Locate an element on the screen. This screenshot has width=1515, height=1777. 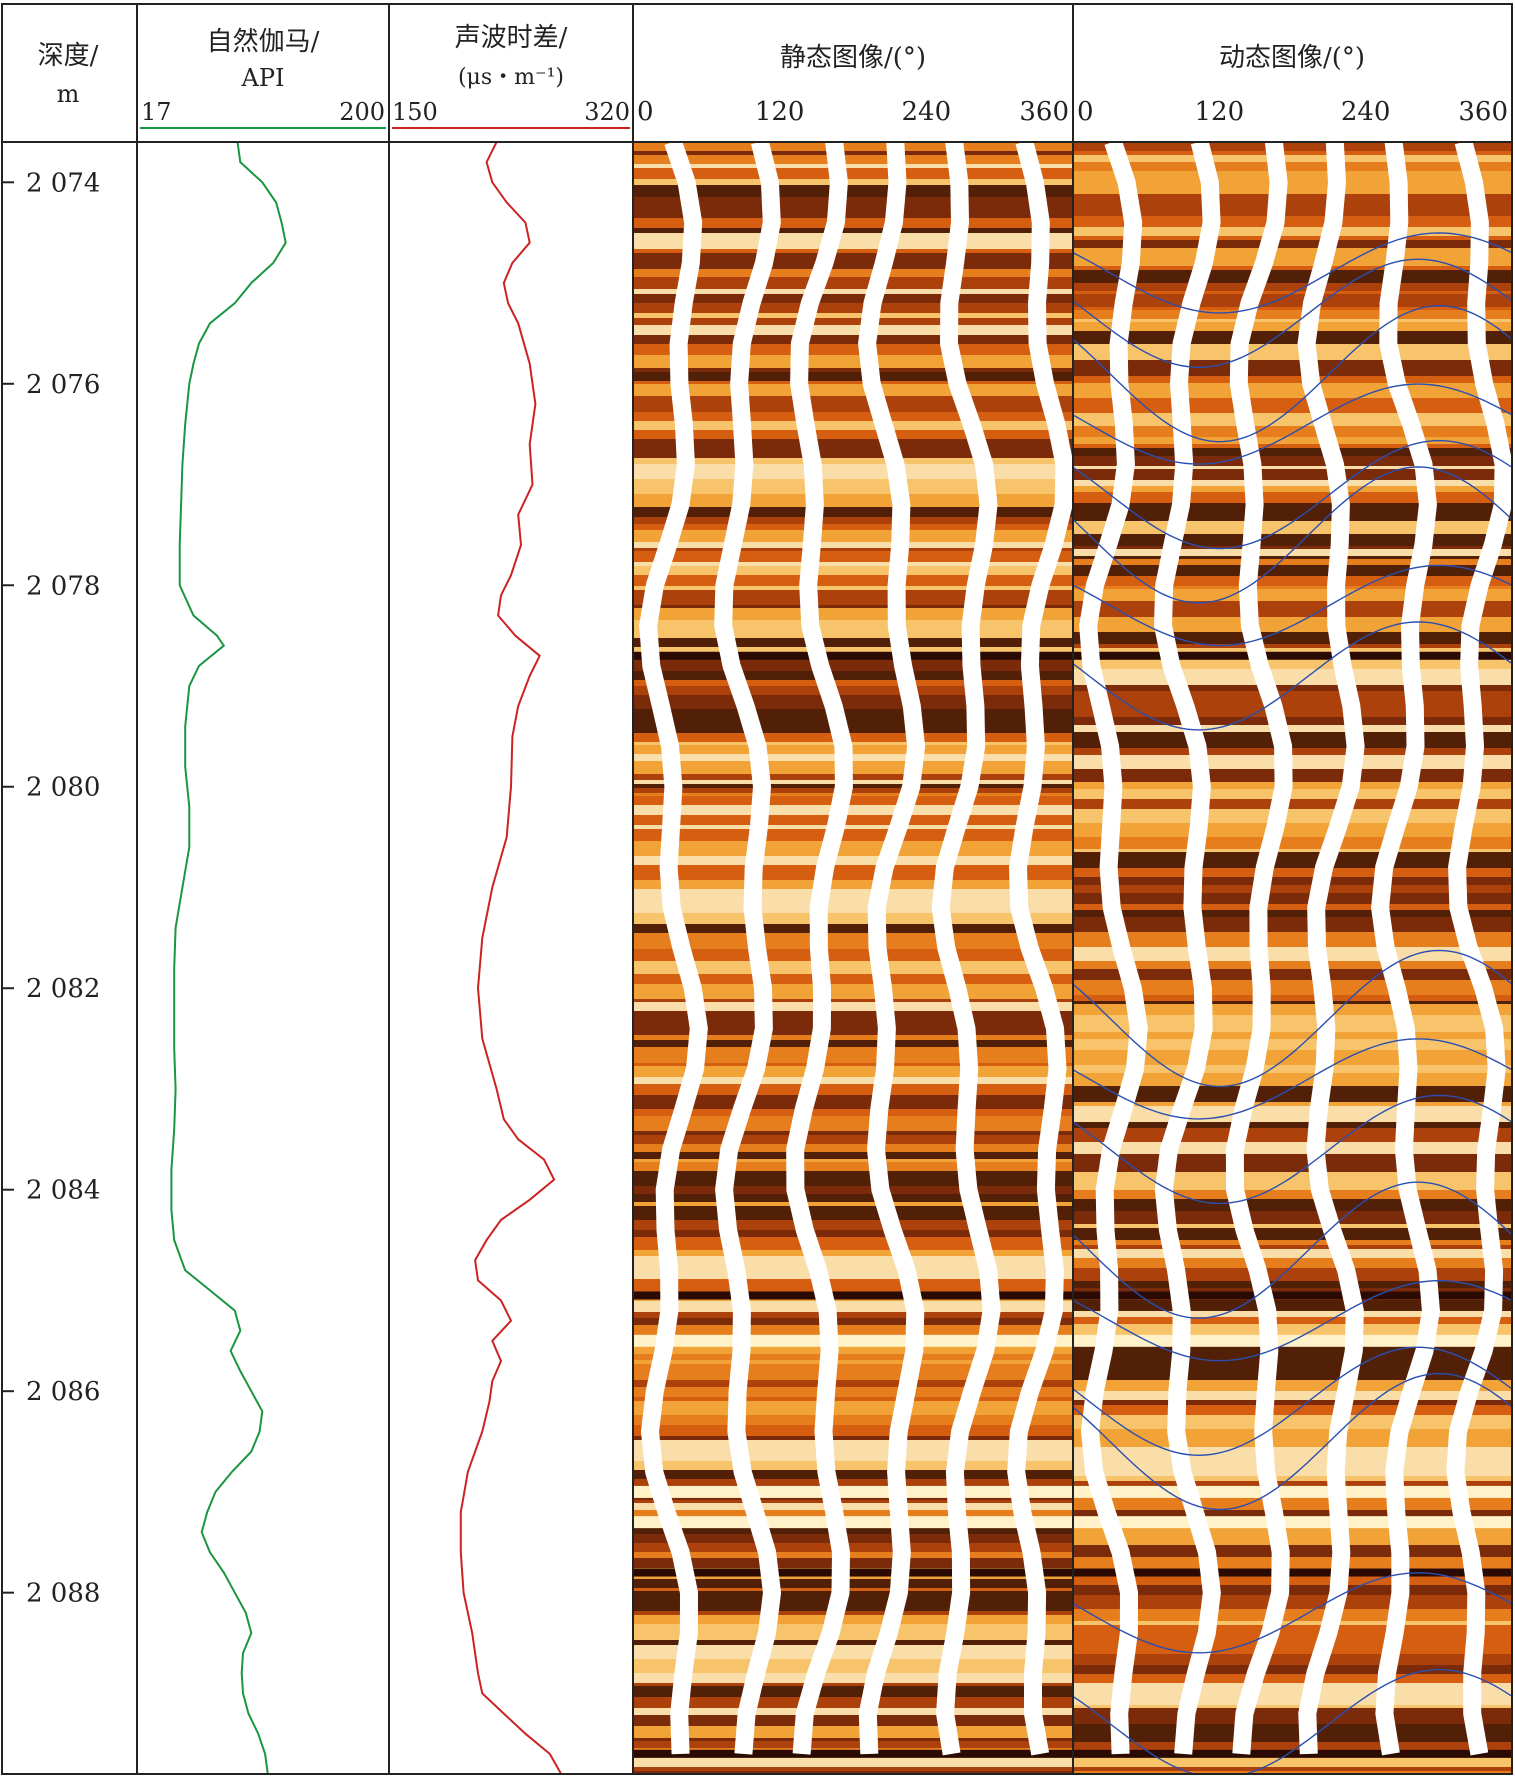
static-image-light-bed is located at coordinates (853, 1522).